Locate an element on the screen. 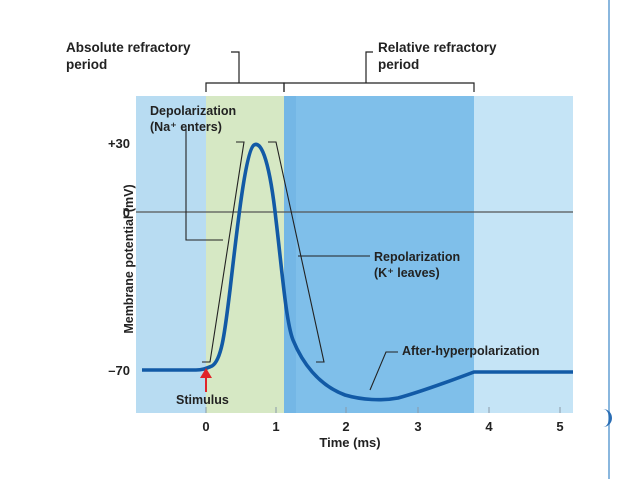 Image resolution: width=638 pixels, height=479 pixels. y-axis-label: Membrane potential (mV) is located at coordinates (129, 259).